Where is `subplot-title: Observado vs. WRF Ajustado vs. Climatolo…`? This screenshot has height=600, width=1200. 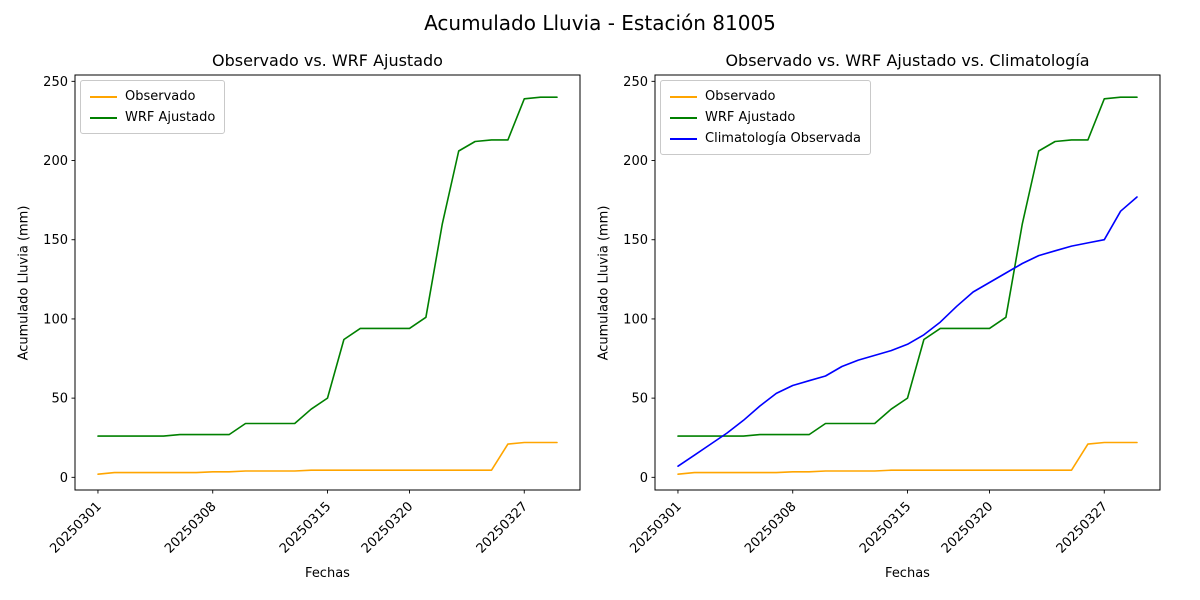
subplot-title: Observado vs. WRF Ajustado vs. Climatolo… is located at coordinates (907, 60).